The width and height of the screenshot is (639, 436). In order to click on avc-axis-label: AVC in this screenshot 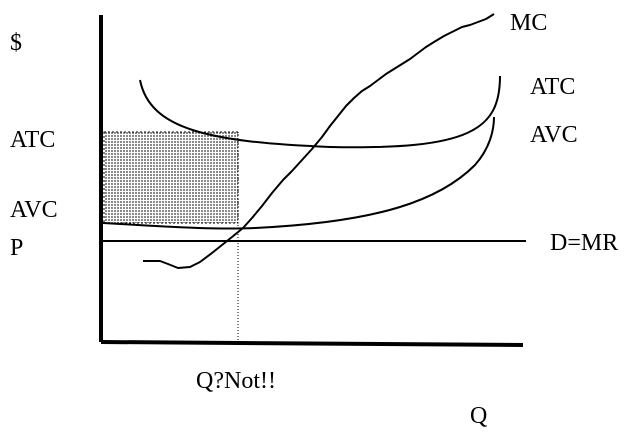, I will do `click(34, 210)`.